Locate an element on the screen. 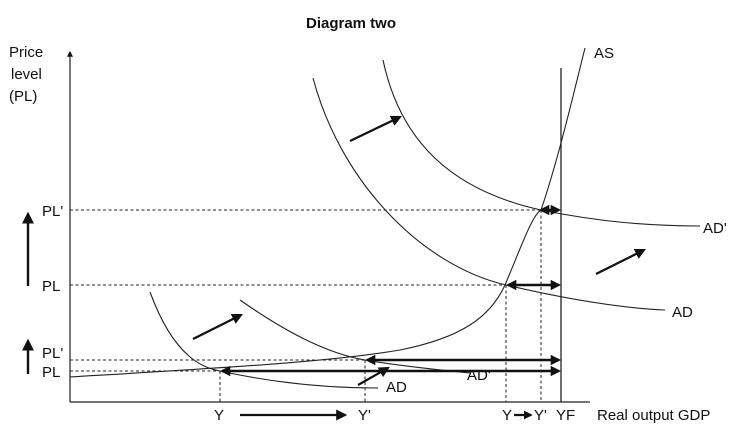  pl-upper-label: PL is located at coordinates (51, 286).